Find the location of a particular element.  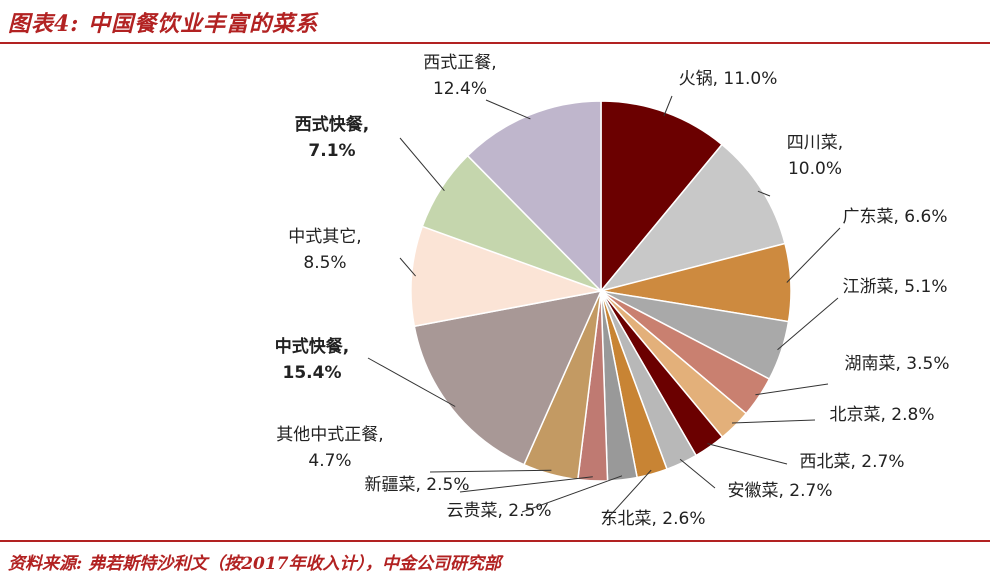

slice-label: 东北菜, 2.6% is located at coordinates (653, 519).